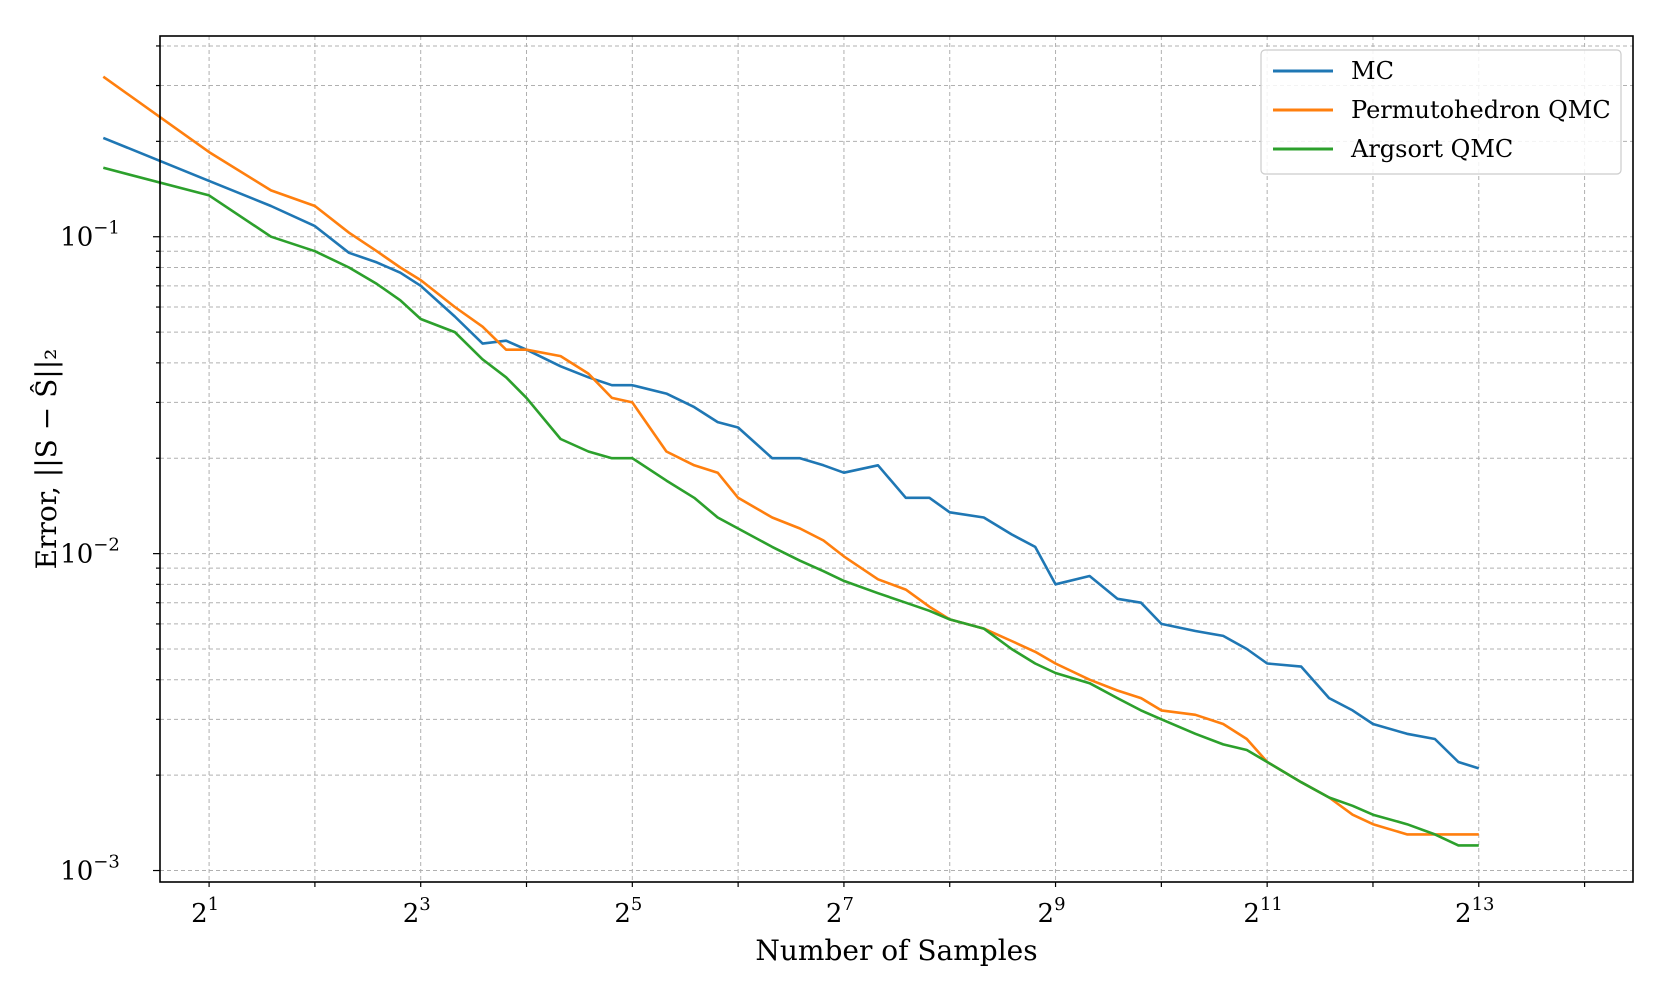 The image size is (1661, 997). I want to click on x-tick-label: 29, so click(1052, 911).